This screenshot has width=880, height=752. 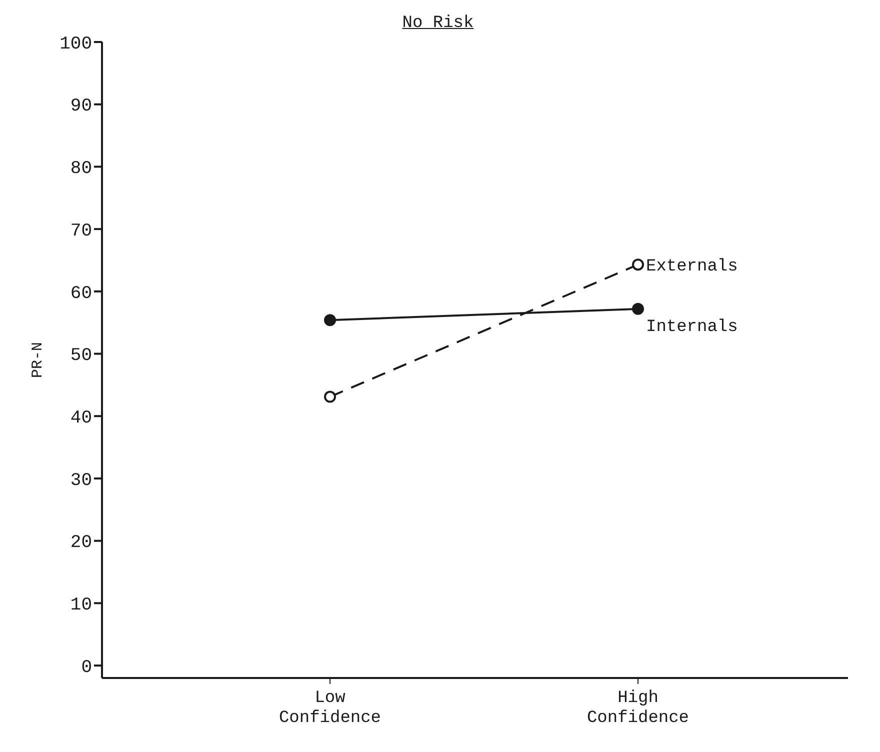 I want to click on y-tick-label: 70, so click(x=81, y=231).